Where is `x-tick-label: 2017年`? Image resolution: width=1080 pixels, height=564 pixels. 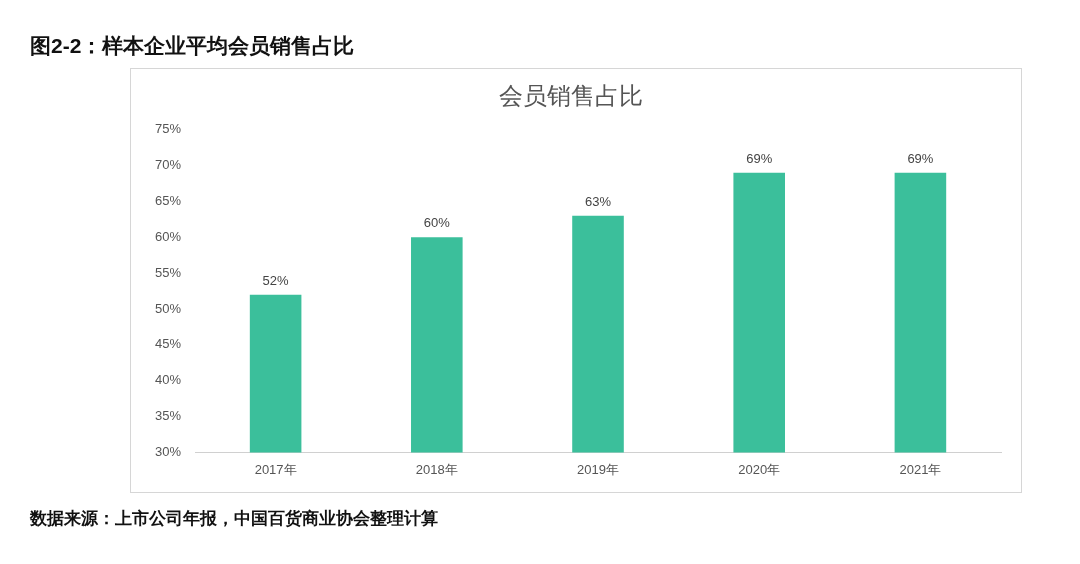 x-tick-label: 2017年 is located at coordinates (275, 469).